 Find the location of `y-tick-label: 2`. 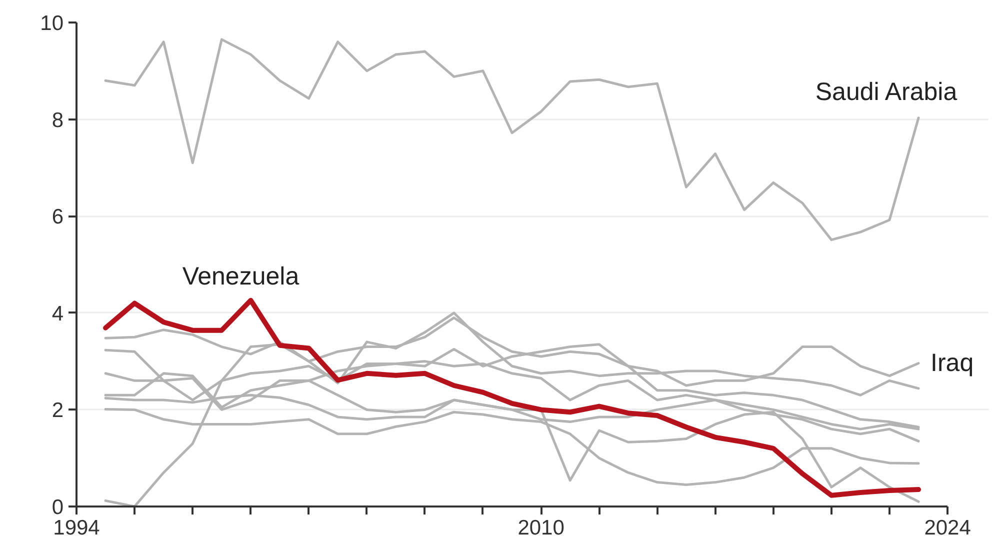

y-tick-label: 2 is located at coordinates (58, 410).